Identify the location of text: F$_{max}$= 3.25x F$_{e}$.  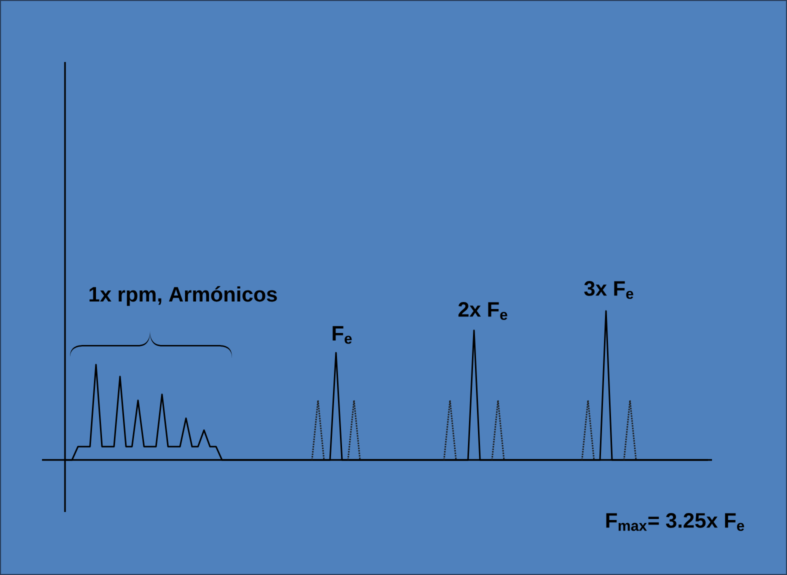
(675, 522).